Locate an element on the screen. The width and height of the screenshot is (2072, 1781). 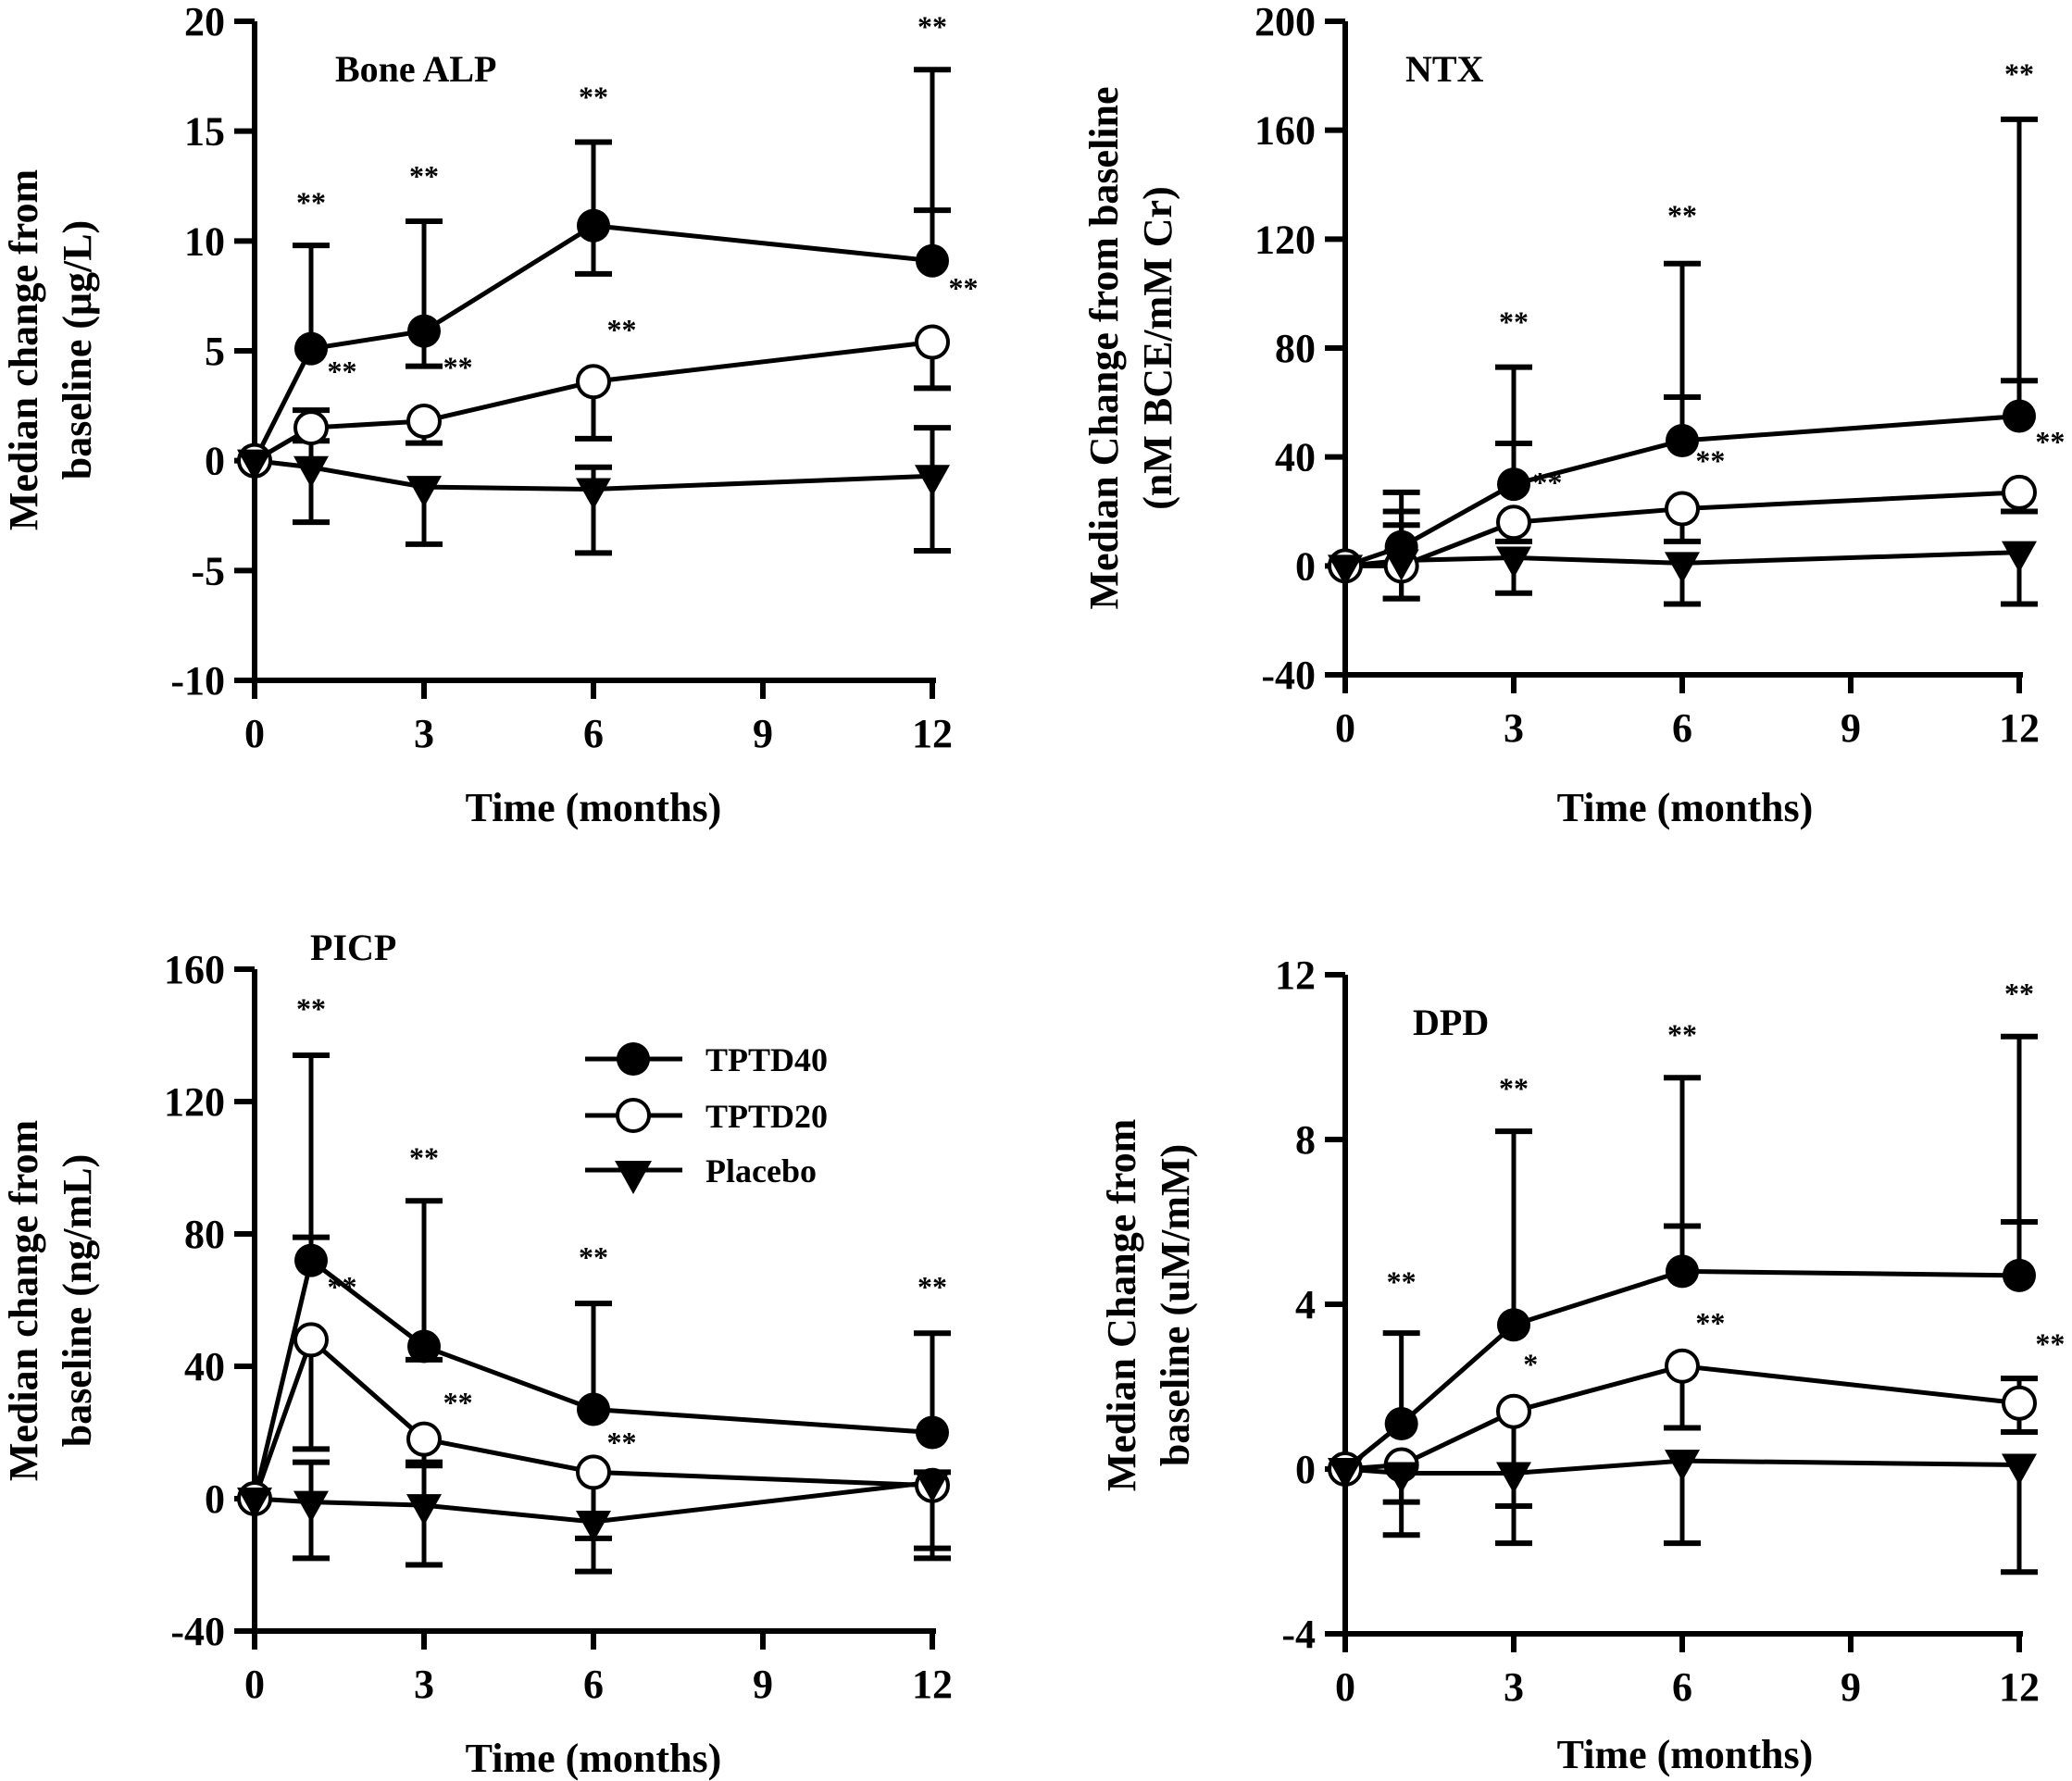
legend-label: Placebo is located at coordinates (761, 1170).